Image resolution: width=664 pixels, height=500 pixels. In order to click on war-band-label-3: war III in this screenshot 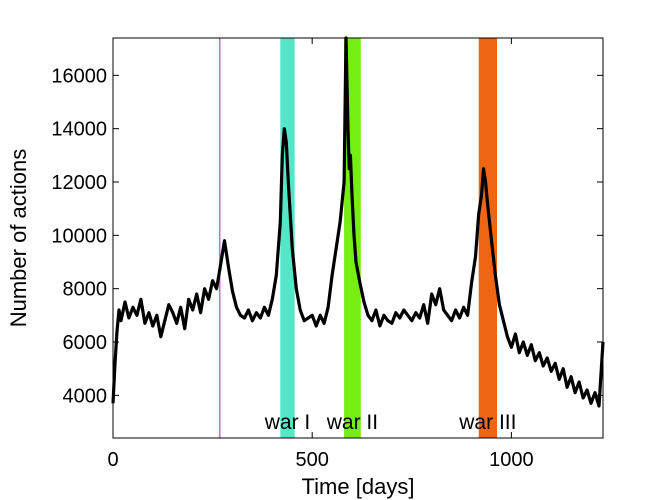, I will do `click(487, 422)`.